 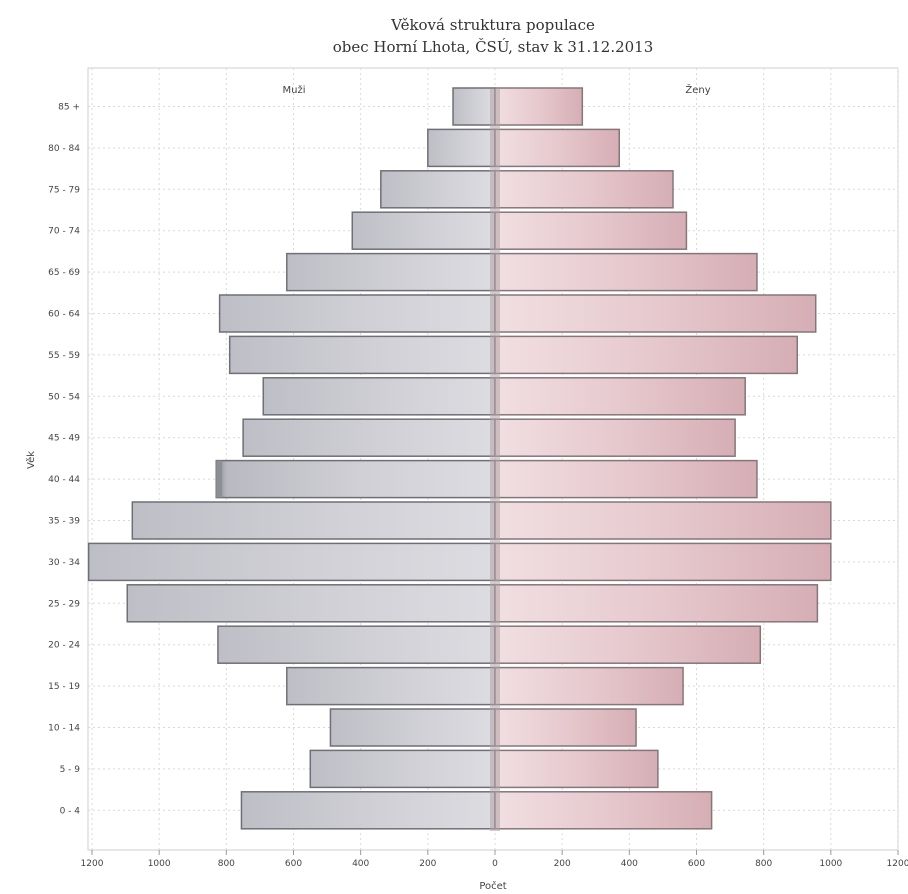 I want to click on y-tick-label: 80 - 84, so click(x=64, y=149).